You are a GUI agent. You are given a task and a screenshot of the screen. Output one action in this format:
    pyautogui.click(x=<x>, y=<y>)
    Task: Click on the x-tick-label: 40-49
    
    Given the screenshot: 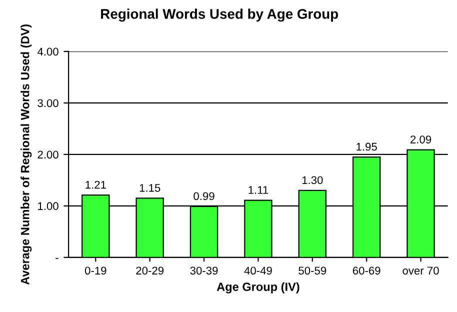 What is the action you would take?
    pyautogui.click(x=258, y=270)
    